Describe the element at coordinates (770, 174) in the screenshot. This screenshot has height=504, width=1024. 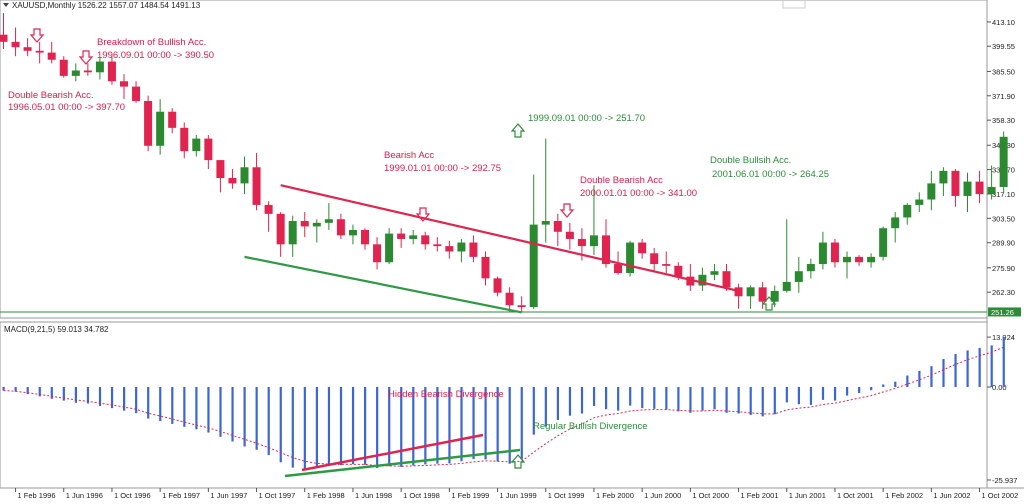
I see `annotation-double-bullish-line2: 2001.06.01 00:00 -> 264.25` at that location.